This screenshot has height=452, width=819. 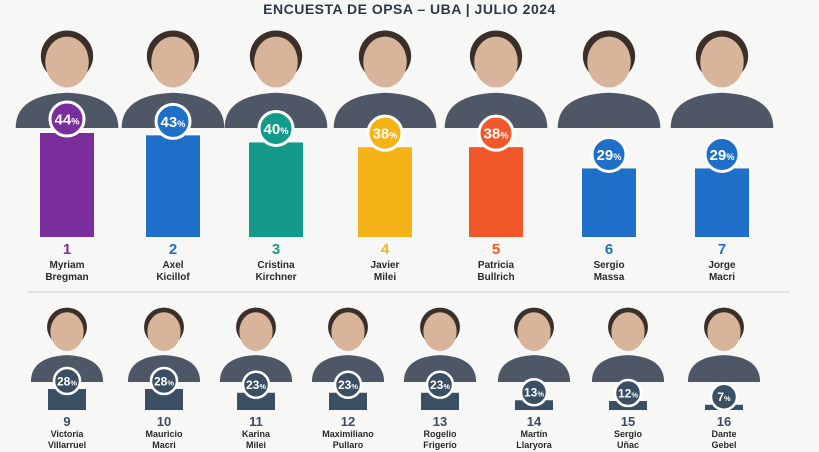 I want to click on last-name-label: Pullaro, so click(x=348, y=445).